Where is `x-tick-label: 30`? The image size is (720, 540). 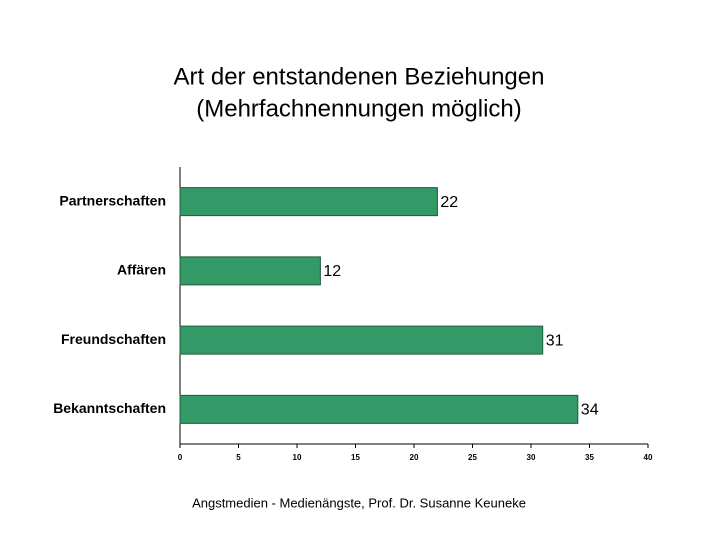
x-tick-label: 30 is located at coordinates (531, 457).